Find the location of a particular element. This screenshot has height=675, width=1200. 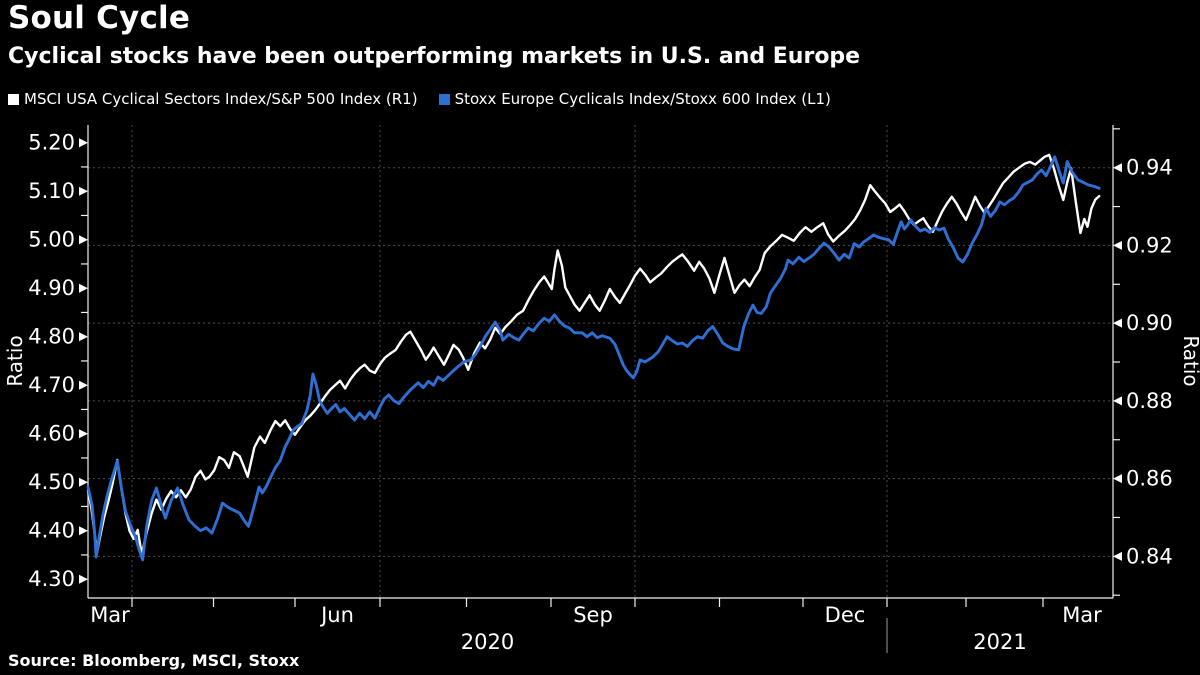

source-line: Source: Bloomberg, MSCI, Stoxx is located at coordinates (154, 660).